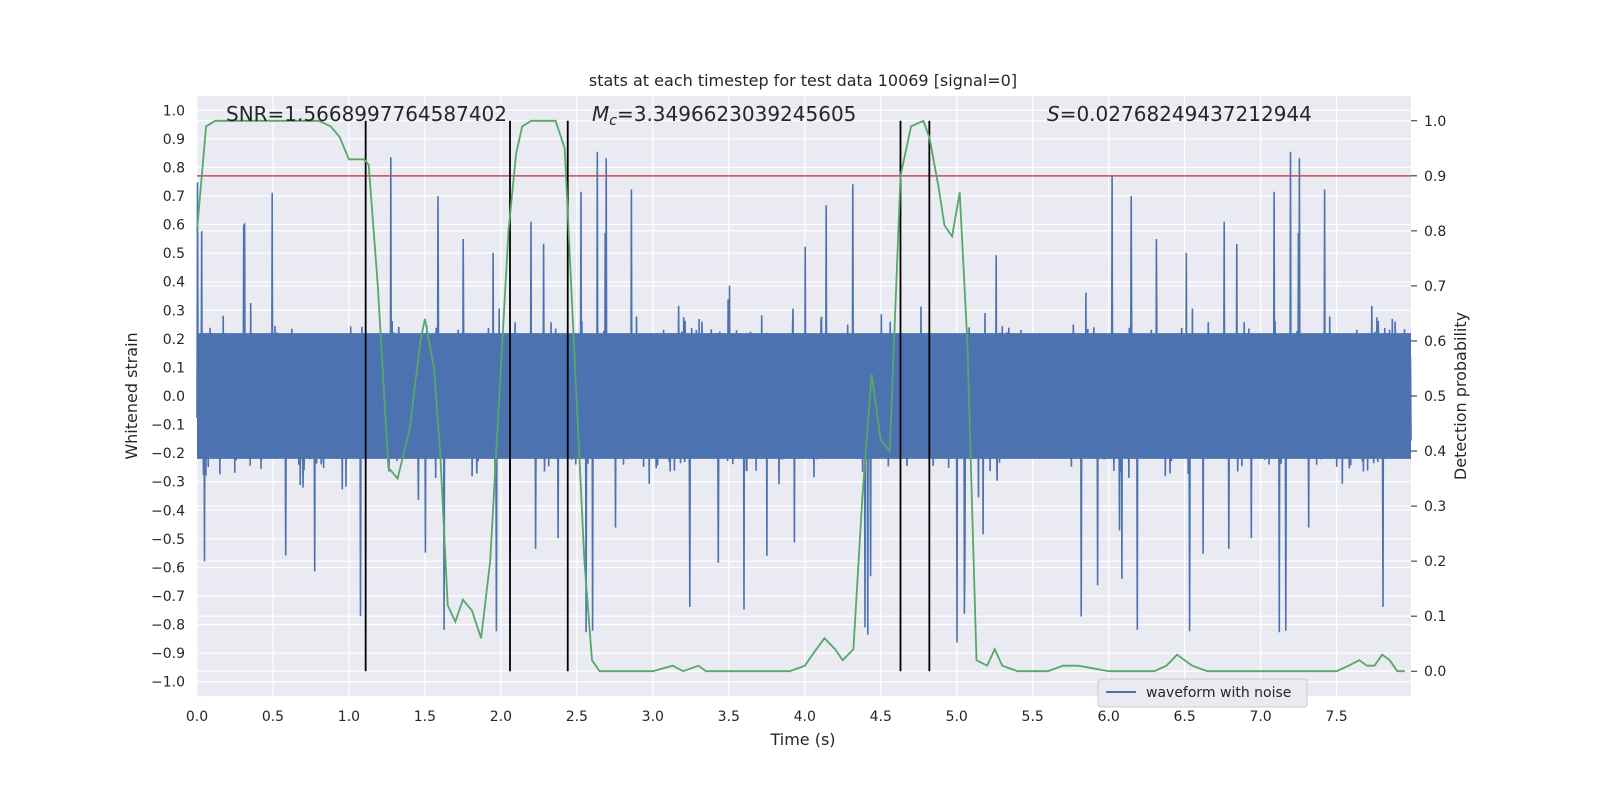  Describe the element at coordinates (1435, 232) in the screenshot. I see `y2-tick-label: 0.8` at that location.